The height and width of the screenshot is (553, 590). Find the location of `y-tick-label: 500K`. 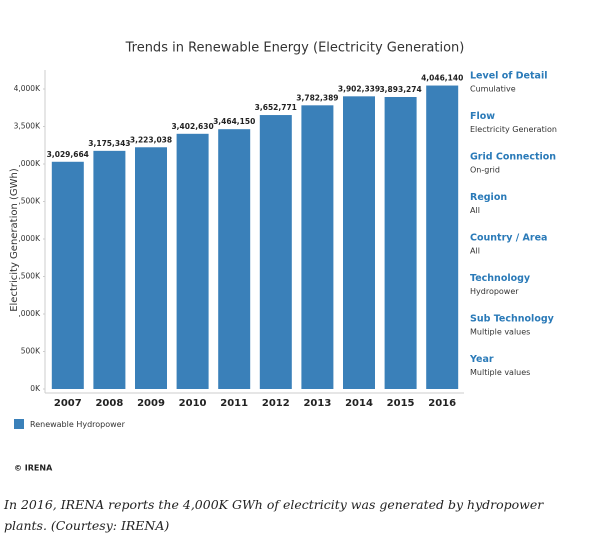

y-tick-label: 500K is located at coordinates (31, 351).